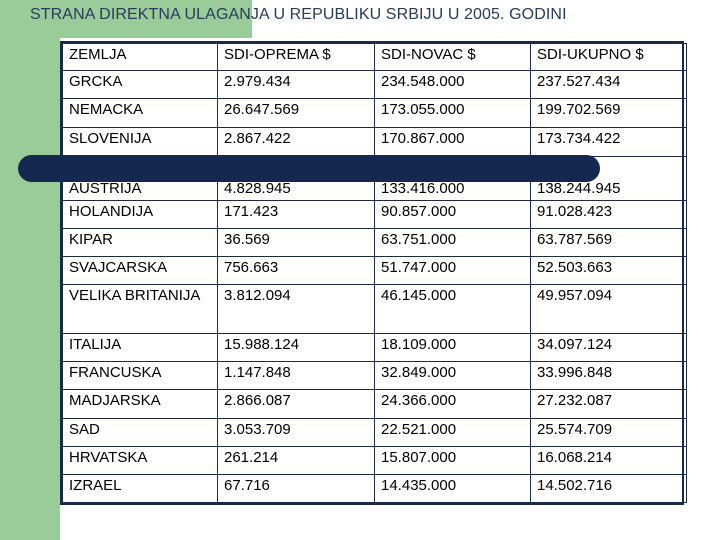 This screenshot has height=540, width=720. Describe the element at coordinates (608, 113) in the screenshot. I see `cell-total: 199.702.569` at that location.